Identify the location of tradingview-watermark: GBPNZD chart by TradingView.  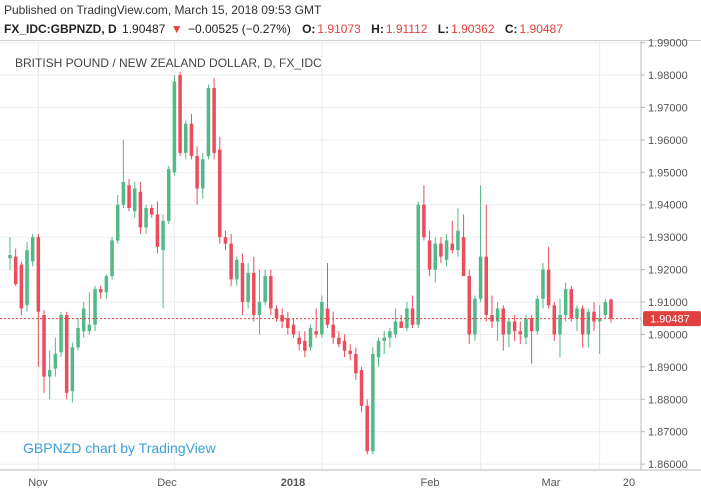
(120, 448).